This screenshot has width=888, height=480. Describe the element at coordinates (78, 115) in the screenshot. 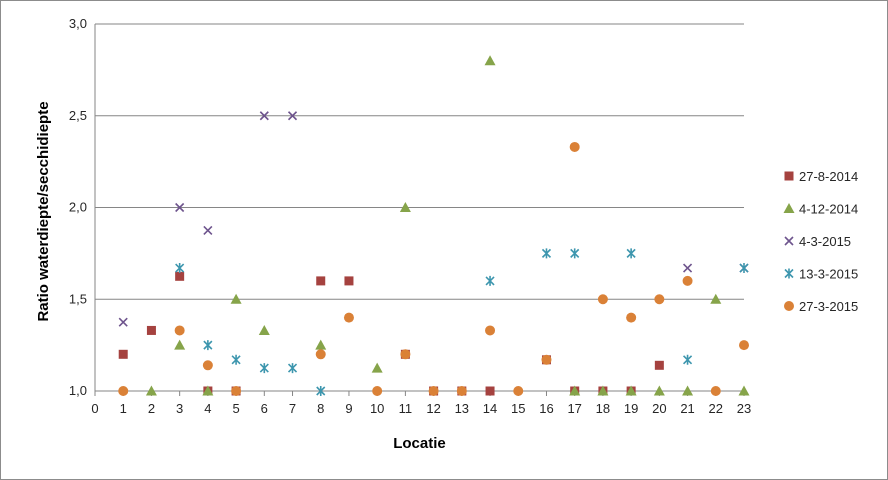

I see `y-tick-label: 2,5` at that location.